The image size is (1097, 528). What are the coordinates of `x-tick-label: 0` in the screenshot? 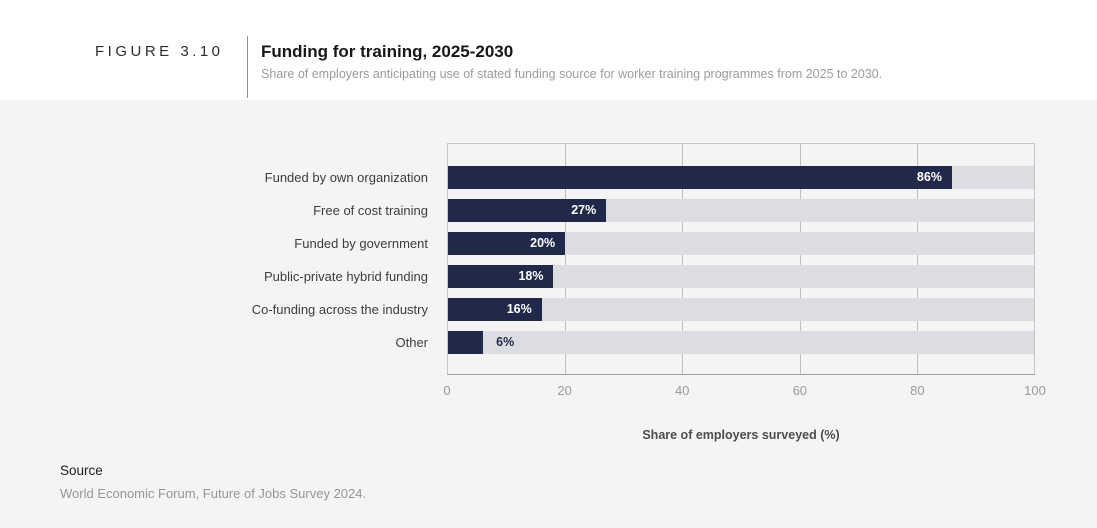 It's located at (447, 390).